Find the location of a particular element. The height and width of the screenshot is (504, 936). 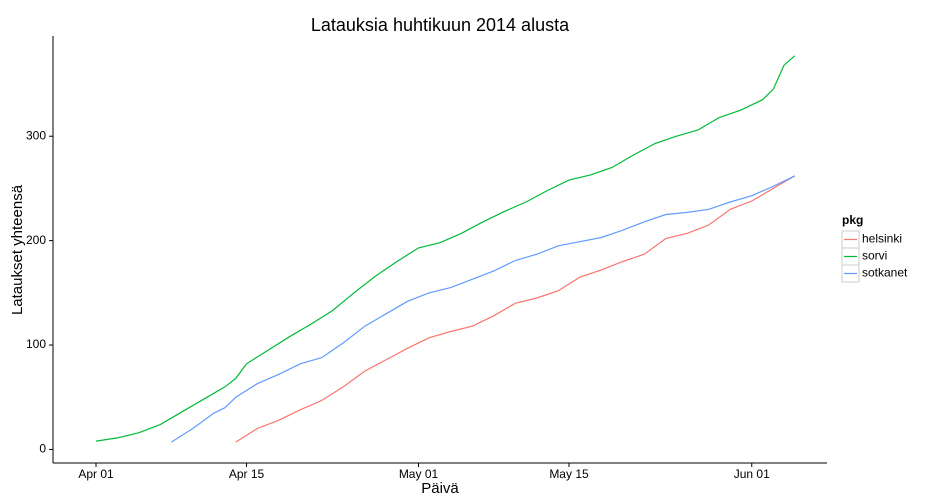

x-tick-label: May 15 is located at coordinates (569, 474).